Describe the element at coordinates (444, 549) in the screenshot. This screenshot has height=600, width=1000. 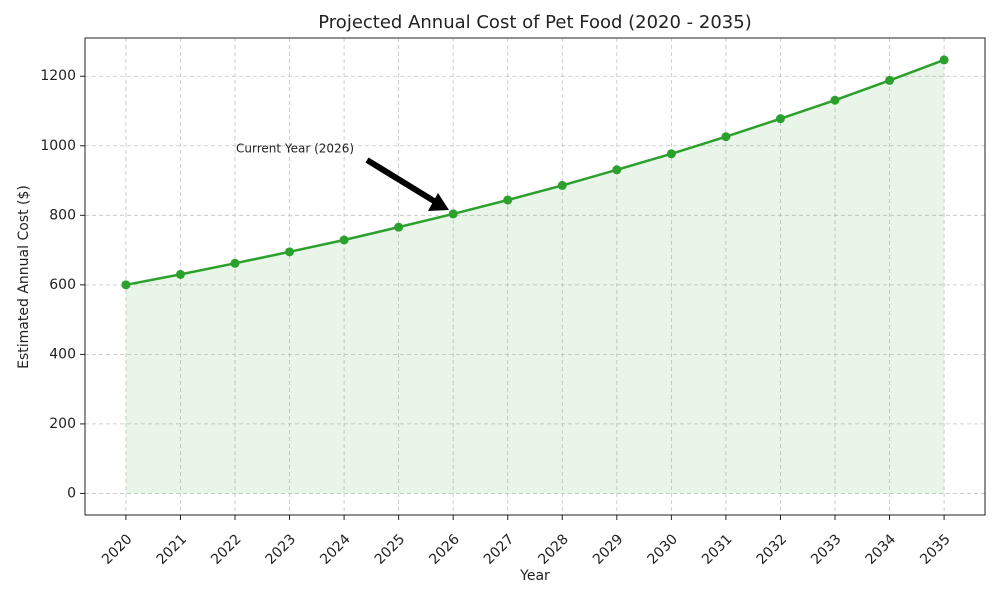
I see `x-tick-label: 2026` at that location.